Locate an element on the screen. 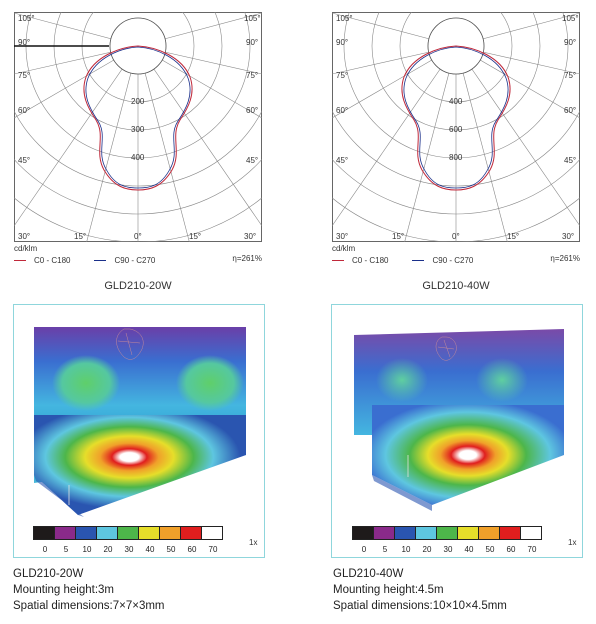 The height and width of the screenshot is (624, 596). legend-right: C0 - C180 C90 - C270 η=261% is located at coordinates (456, 260).